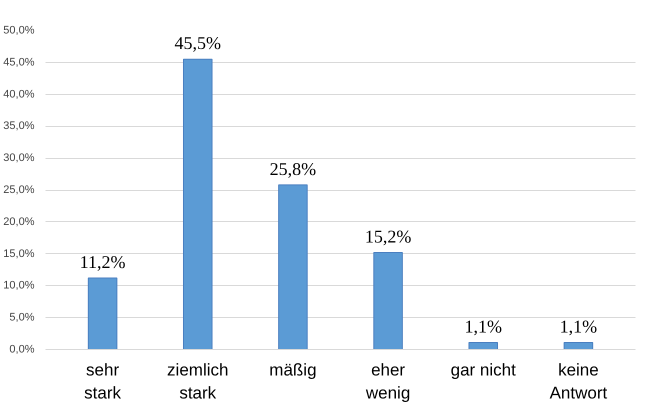 This screenshot has width=651, height=416. Describe the element at coordinates (293, 168) in the screenshot. I see `data-label: 25,8%` at that location.